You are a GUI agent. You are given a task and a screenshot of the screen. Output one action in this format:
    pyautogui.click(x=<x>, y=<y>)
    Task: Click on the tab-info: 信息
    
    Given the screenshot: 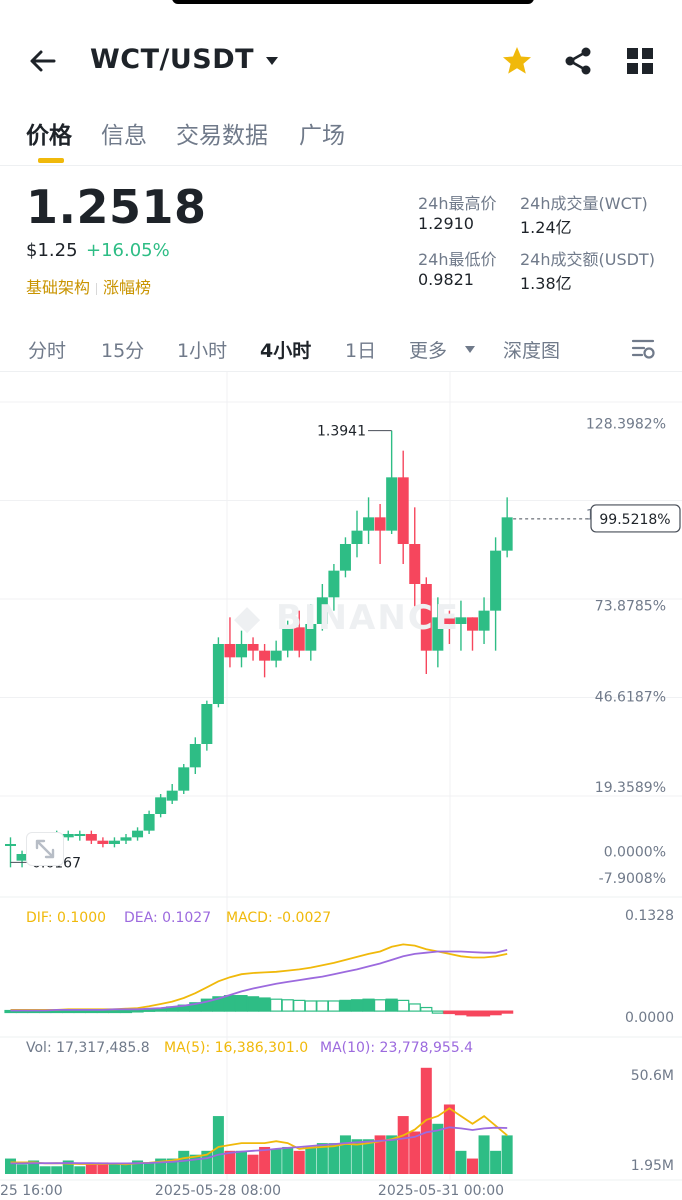 What is the action you would take?
    pyautogui.click(x=124, y=136)
    